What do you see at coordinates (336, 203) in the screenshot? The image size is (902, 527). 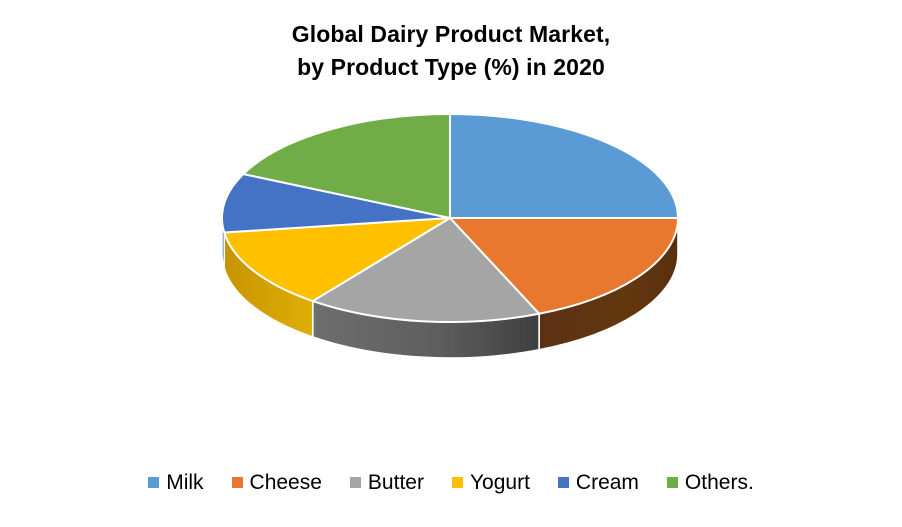 I see `pie-slice-cream: Cream: 9.2%` at bounding box center [336, 203].